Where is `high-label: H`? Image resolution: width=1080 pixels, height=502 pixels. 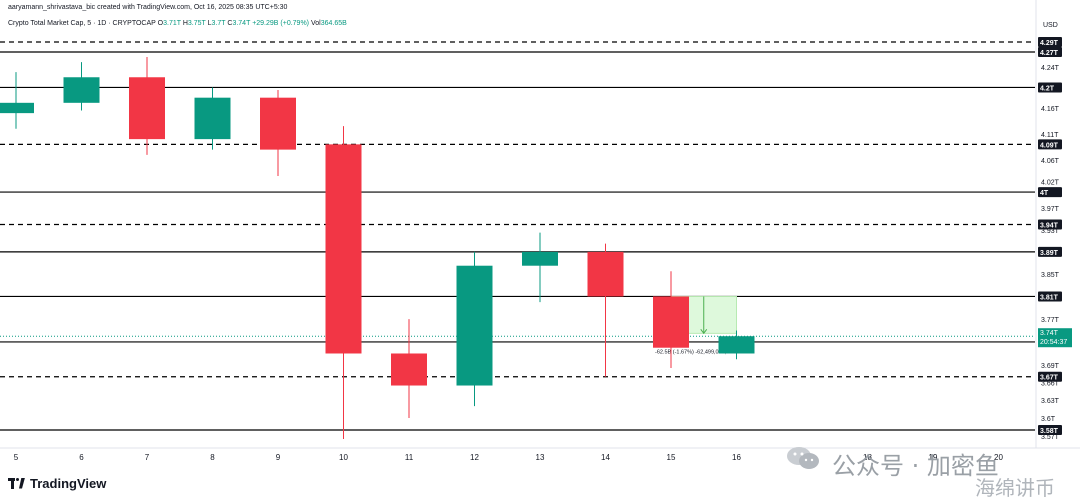 high-label: H is located at coordinates (185, 23).